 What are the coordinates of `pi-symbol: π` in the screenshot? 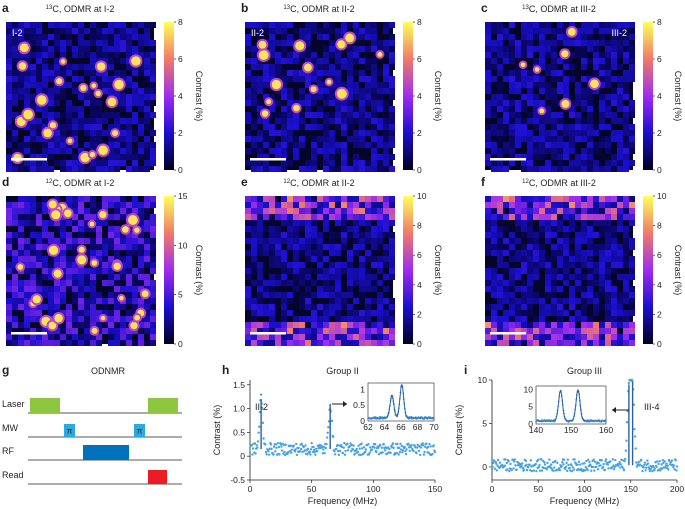 It's located at (70, 431).